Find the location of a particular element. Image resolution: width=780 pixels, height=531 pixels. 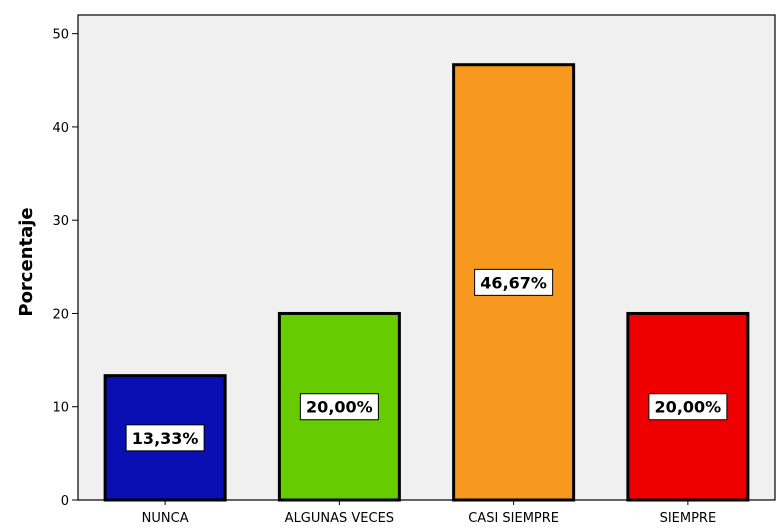

data-label: 46,67% is located at coordinates (513, 282).